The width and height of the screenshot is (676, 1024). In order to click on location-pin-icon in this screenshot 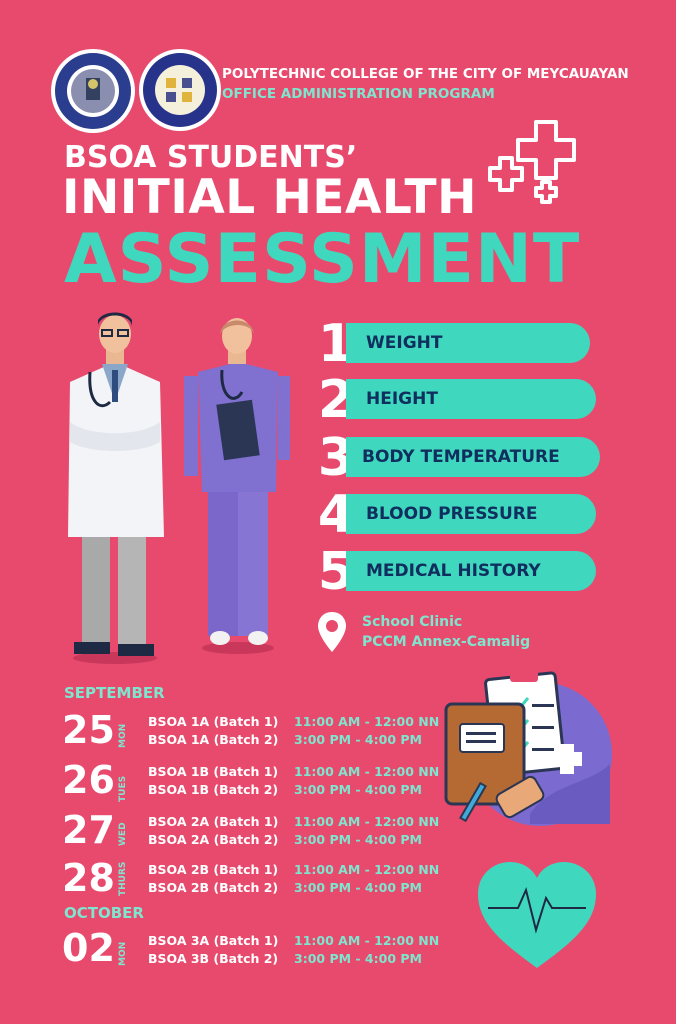, I will do `click(332, 632)`.